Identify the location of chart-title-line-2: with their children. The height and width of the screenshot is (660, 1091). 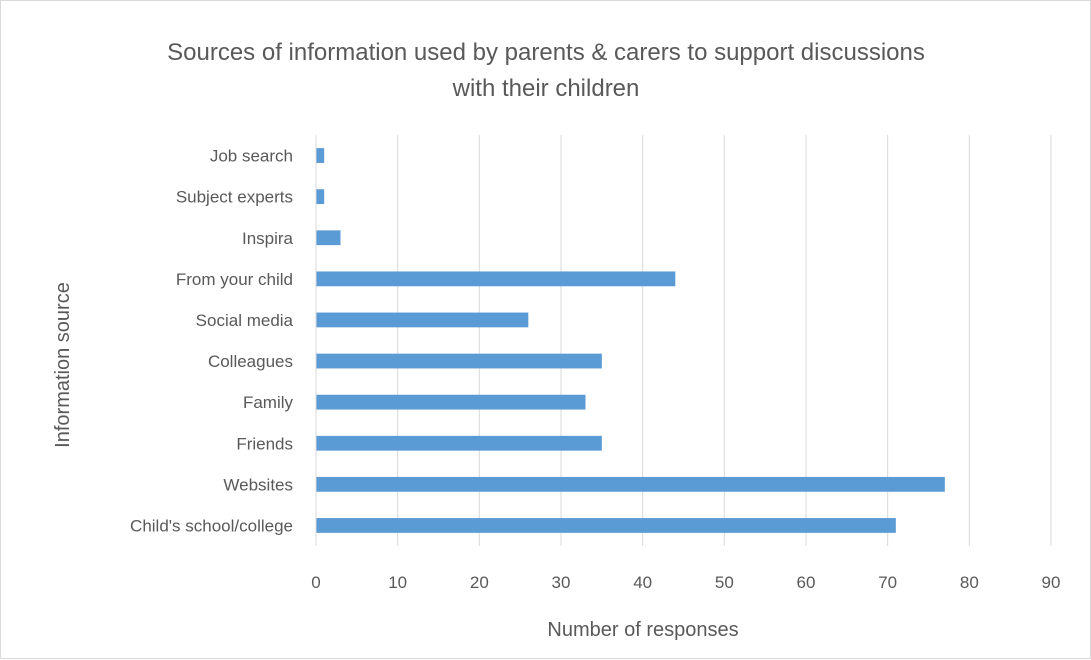
(546, 88).